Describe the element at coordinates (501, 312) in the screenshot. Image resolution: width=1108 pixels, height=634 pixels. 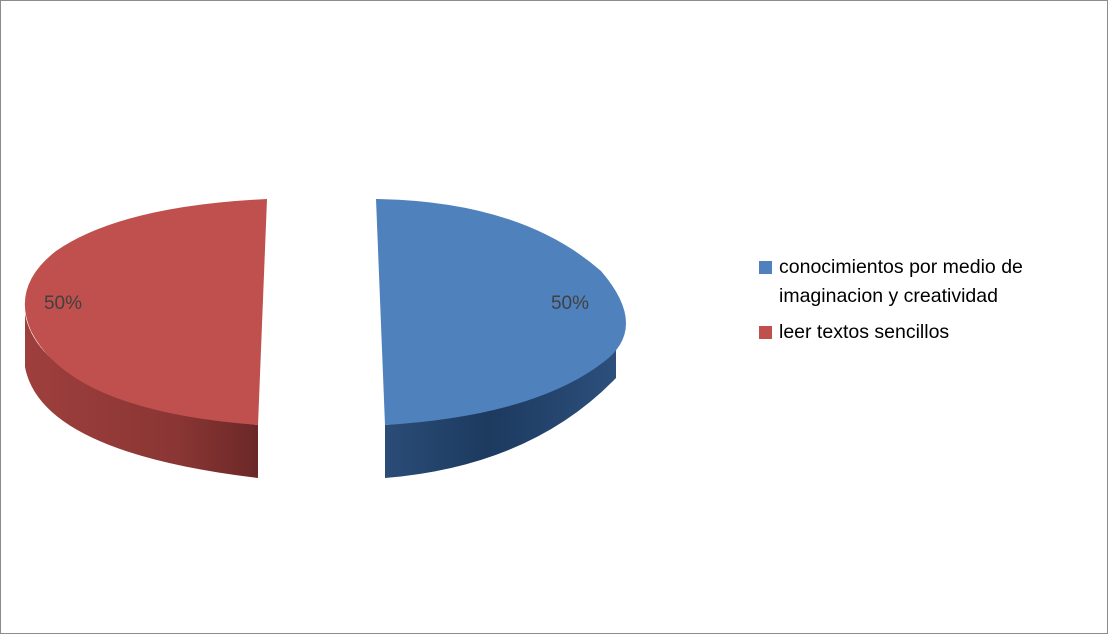
I see `slice-conocimientos` at that location.